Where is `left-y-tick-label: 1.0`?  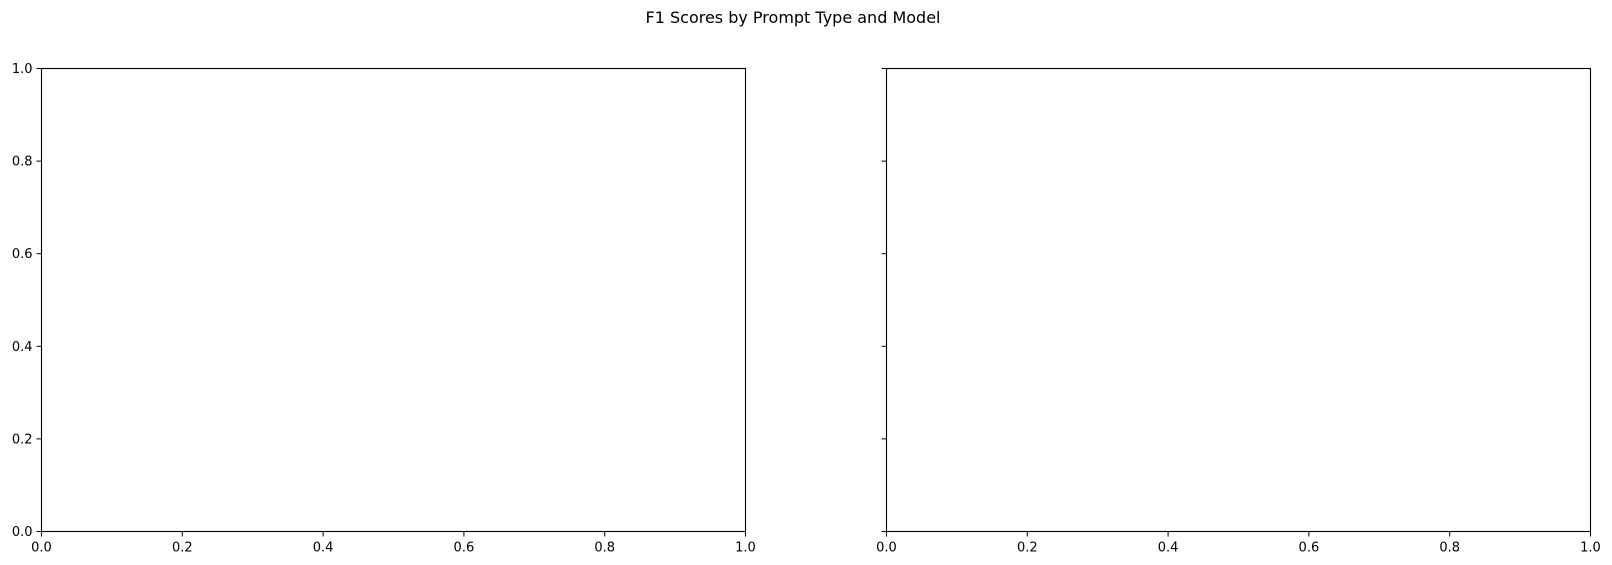
left-y-tick-label: 1.0 is located at coordinates (22, 69).